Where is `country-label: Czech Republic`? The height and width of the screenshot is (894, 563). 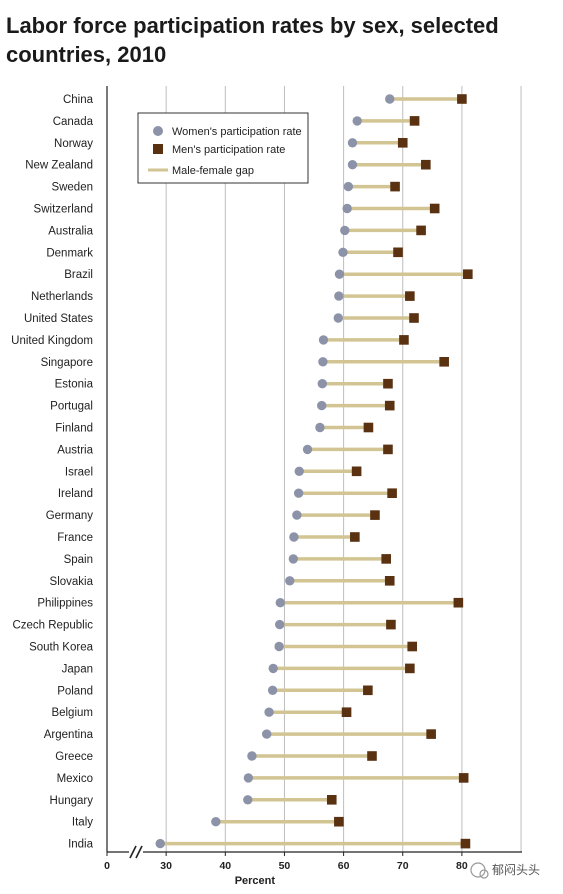
country-label: Czech Republic is located at coordinates (52, 626).